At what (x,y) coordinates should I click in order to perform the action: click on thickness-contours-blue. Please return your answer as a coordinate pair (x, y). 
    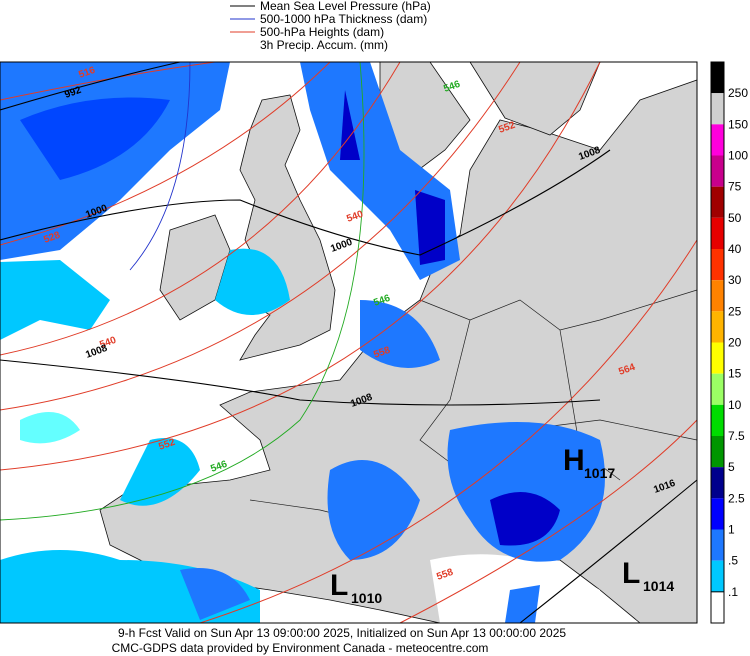
    Looking at the image, I should click on (160, 166).